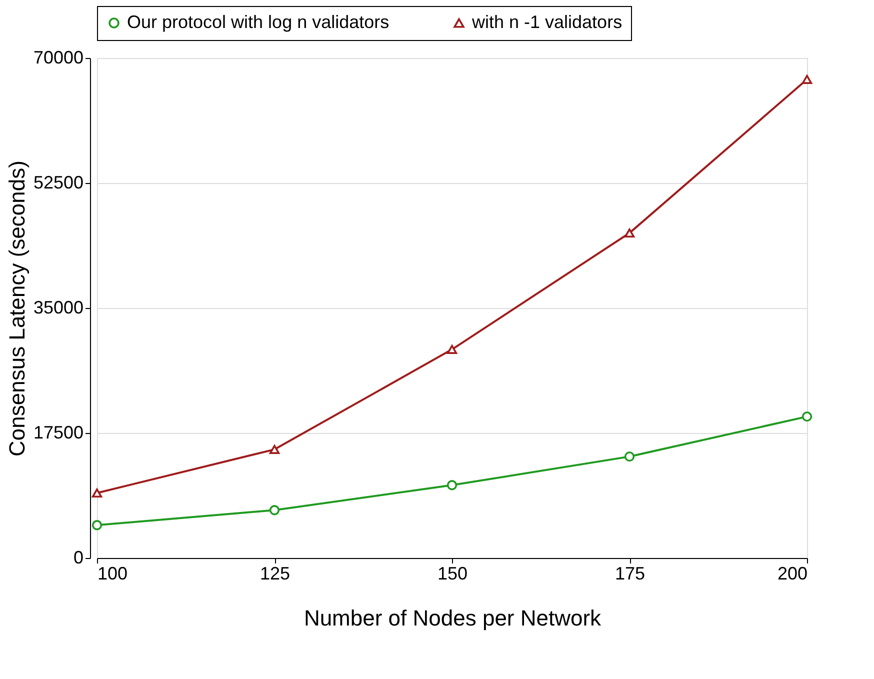 Image resolution: width=874 pixels, height=679 pixels. What do you see at coordinates (630, 574) in the screenshot?
I see `x-tick-label: 175` at bounding box center [630, 574].